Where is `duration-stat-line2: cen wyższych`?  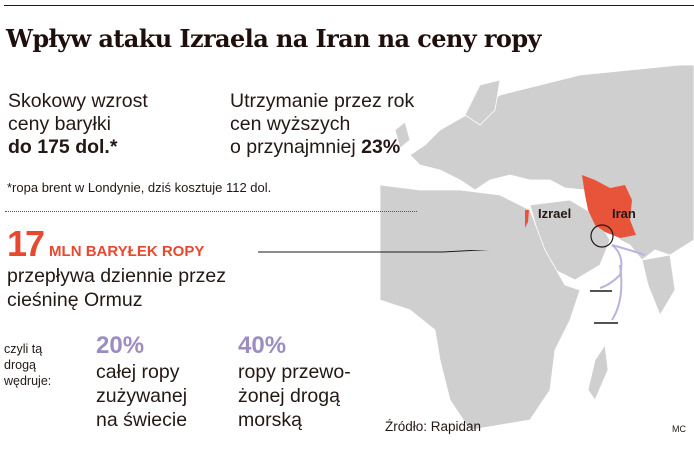 duration-stat-line2: cen wyższych is located at coordinates (290, 124).